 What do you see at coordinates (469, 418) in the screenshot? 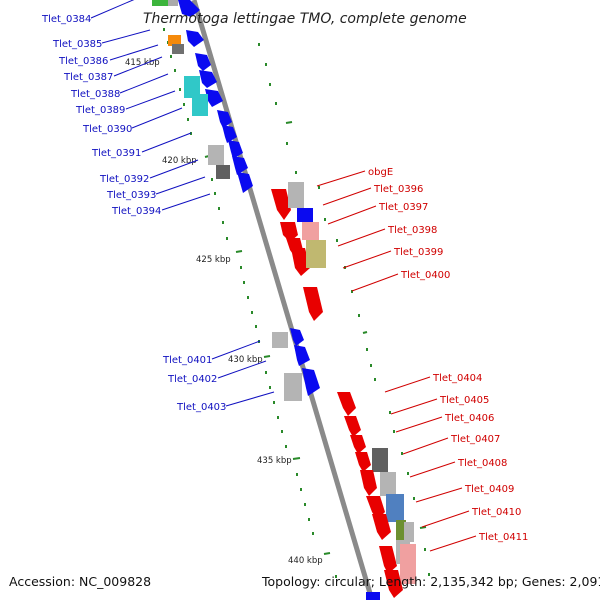
I see `gene-label: Tlet_0406` at bounding box center [469, 418].